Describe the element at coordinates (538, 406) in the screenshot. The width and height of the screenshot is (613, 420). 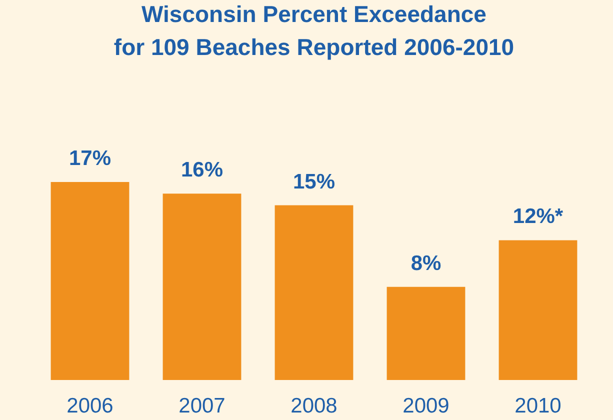
I see `x-tick-label: 2010` at that location.